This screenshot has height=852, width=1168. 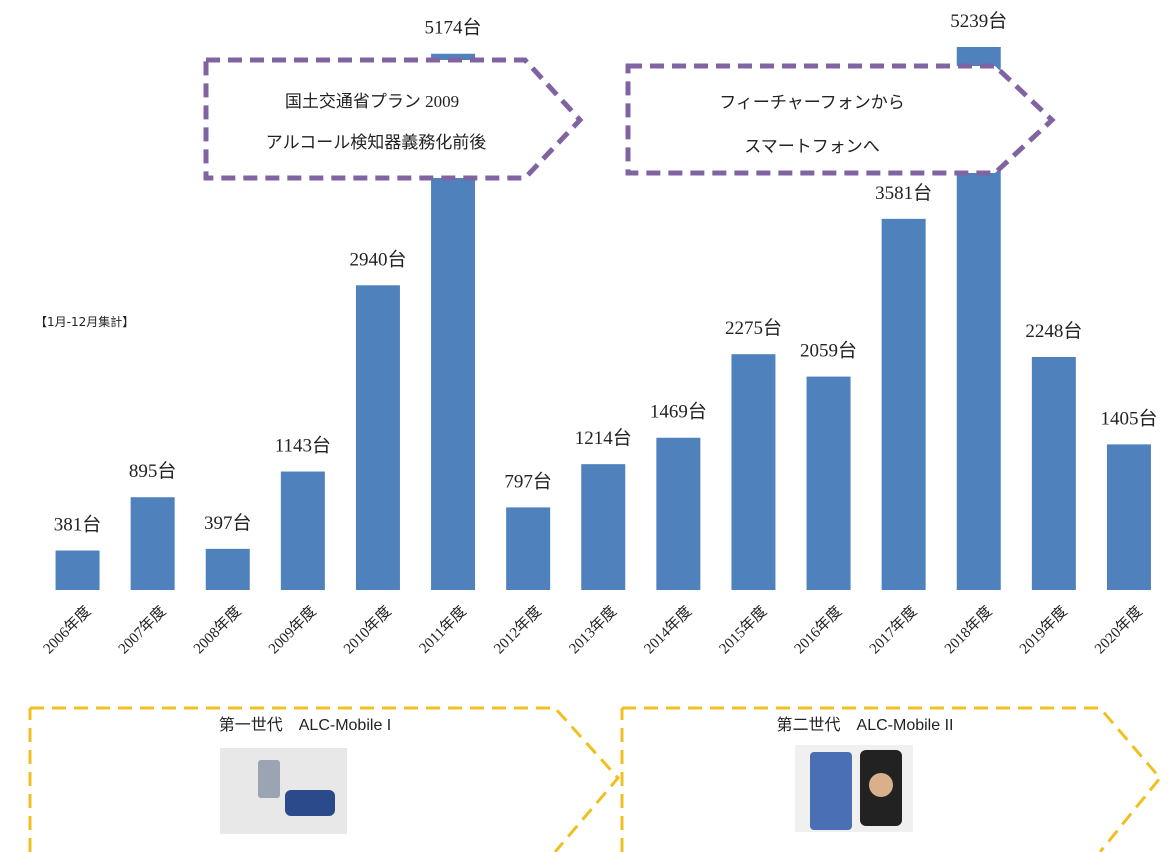 I want to click on generation-label: 第二世代 ALC-Mobile II, so click(x=865, y=725).